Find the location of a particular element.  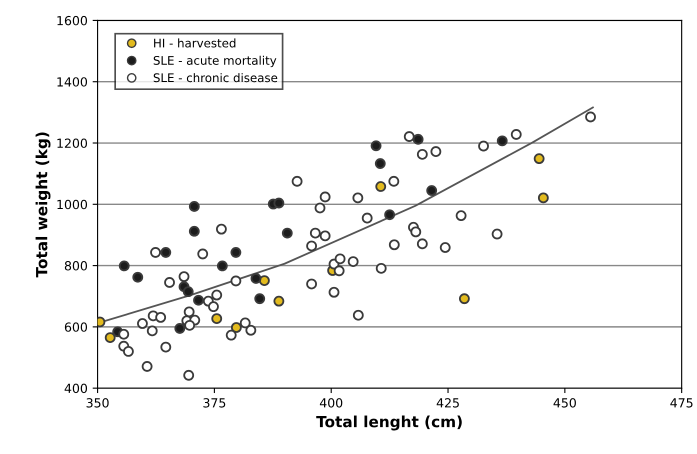

y-tick-label: 1200 is located at coordinates (72, 143).